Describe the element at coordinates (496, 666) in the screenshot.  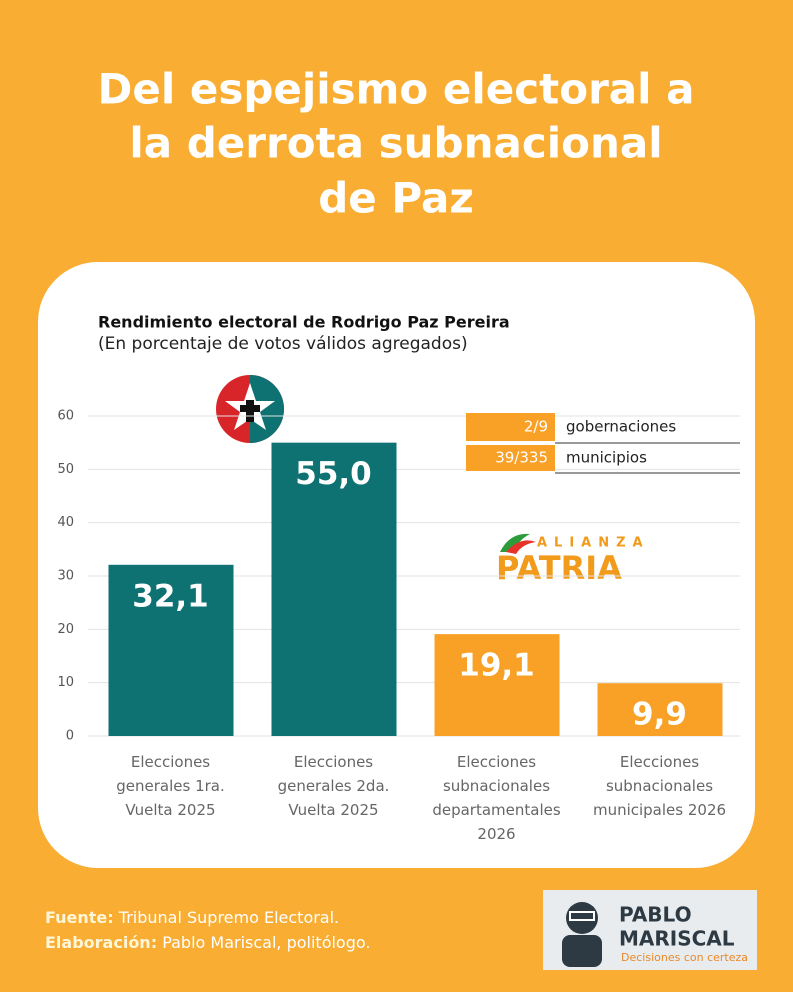
I see `value-label: 19,1` at that location.